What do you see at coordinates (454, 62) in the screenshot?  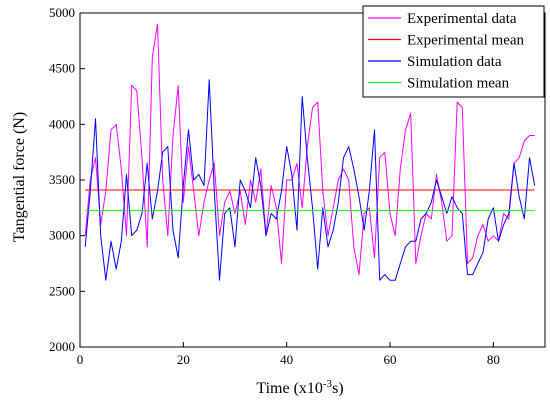 I see `legend-label: Simulation data` at bounding box center [454, 62].